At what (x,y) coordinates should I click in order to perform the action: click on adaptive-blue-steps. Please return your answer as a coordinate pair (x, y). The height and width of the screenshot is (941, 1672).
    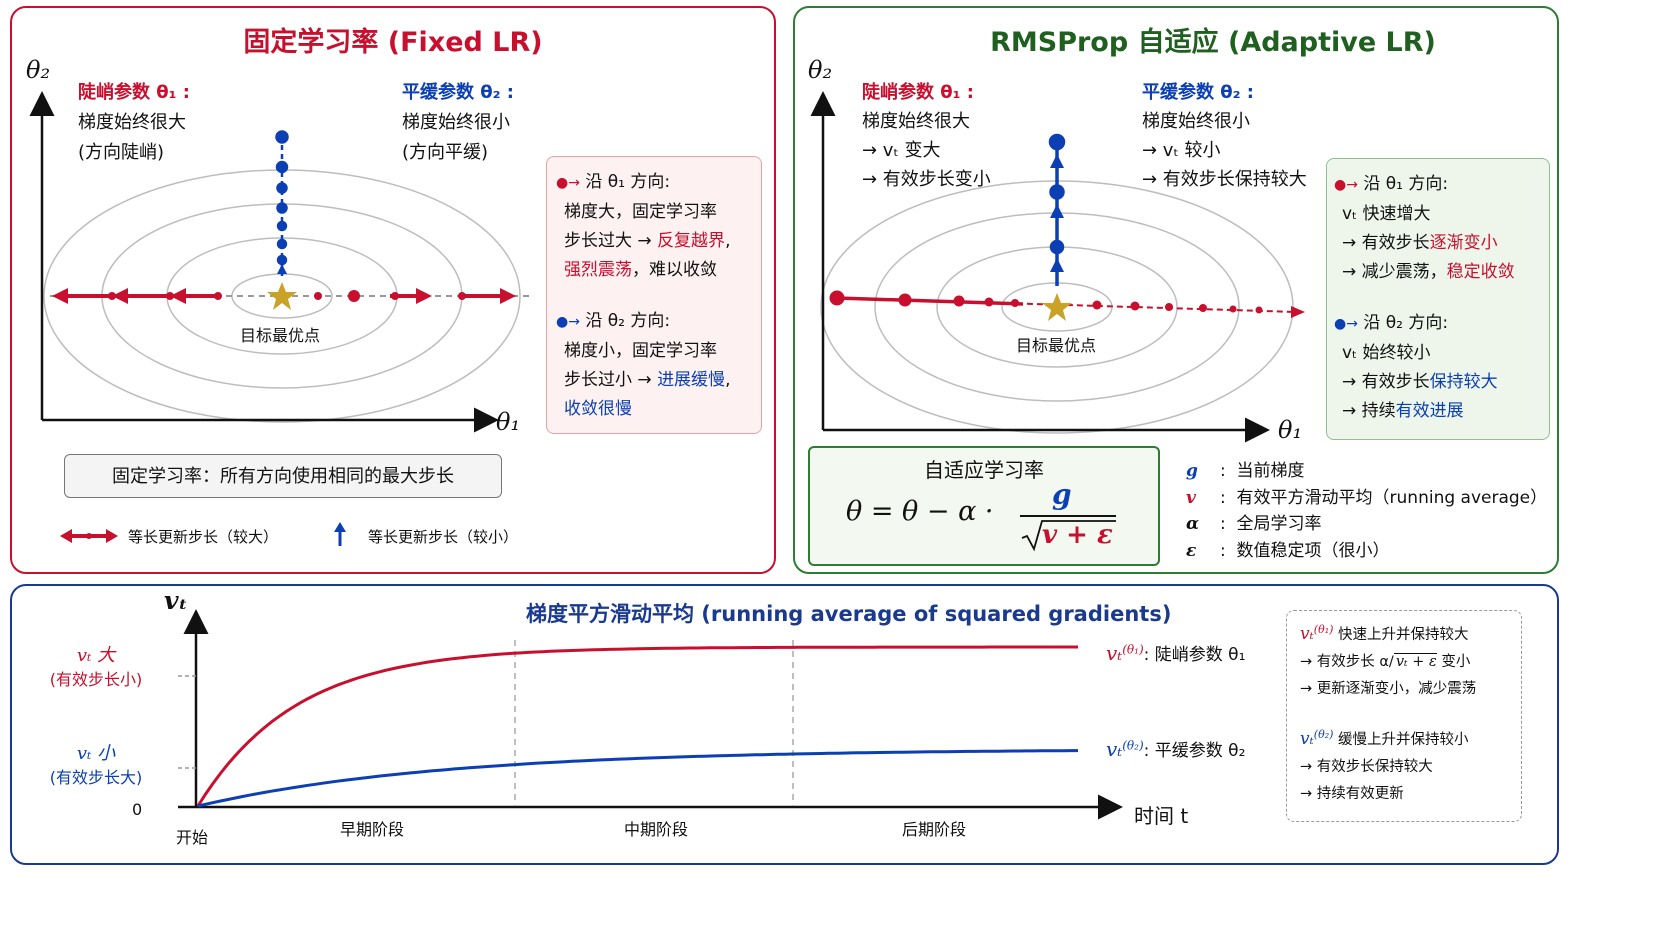
    Looking at the image, I should click on (1057, 209).